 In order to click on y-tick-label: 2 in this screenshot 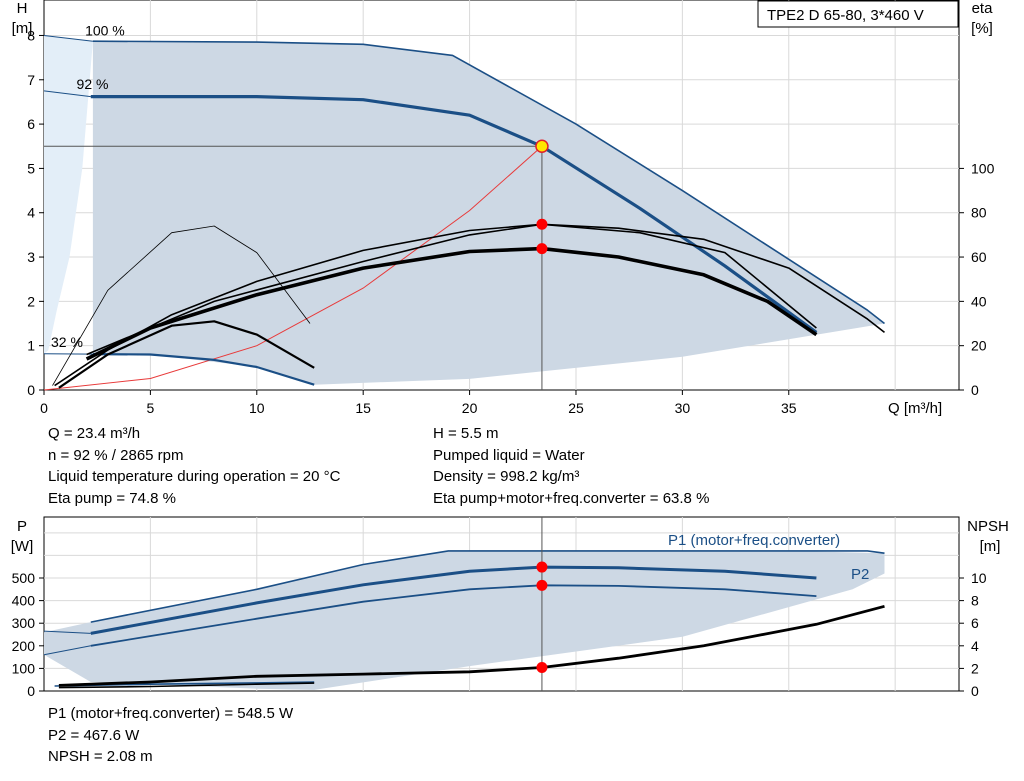, I will do `click(31, 301)`.